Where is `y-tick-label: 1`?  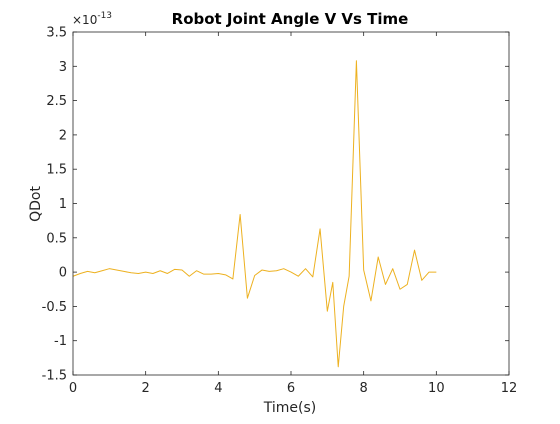
y-tick-label: 1 is located at coordinates (63, 204).